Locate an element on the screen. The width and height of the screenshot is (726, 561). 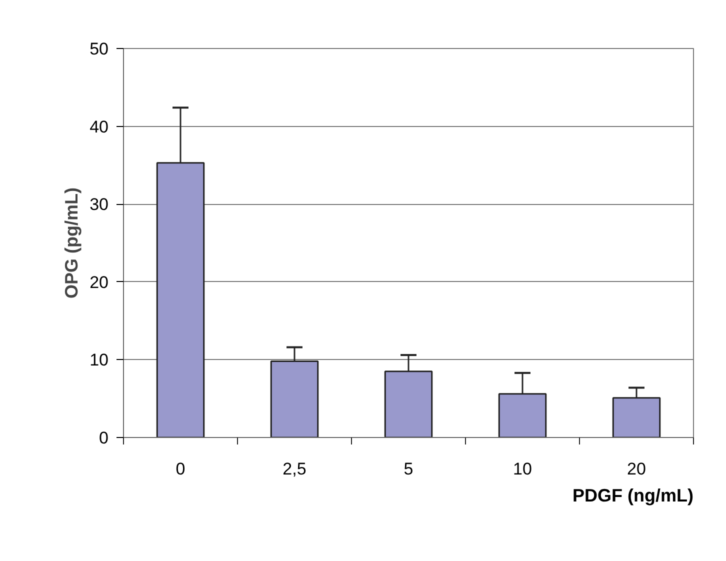
y-tick-label: 50 is located at coordinates (99, 49).